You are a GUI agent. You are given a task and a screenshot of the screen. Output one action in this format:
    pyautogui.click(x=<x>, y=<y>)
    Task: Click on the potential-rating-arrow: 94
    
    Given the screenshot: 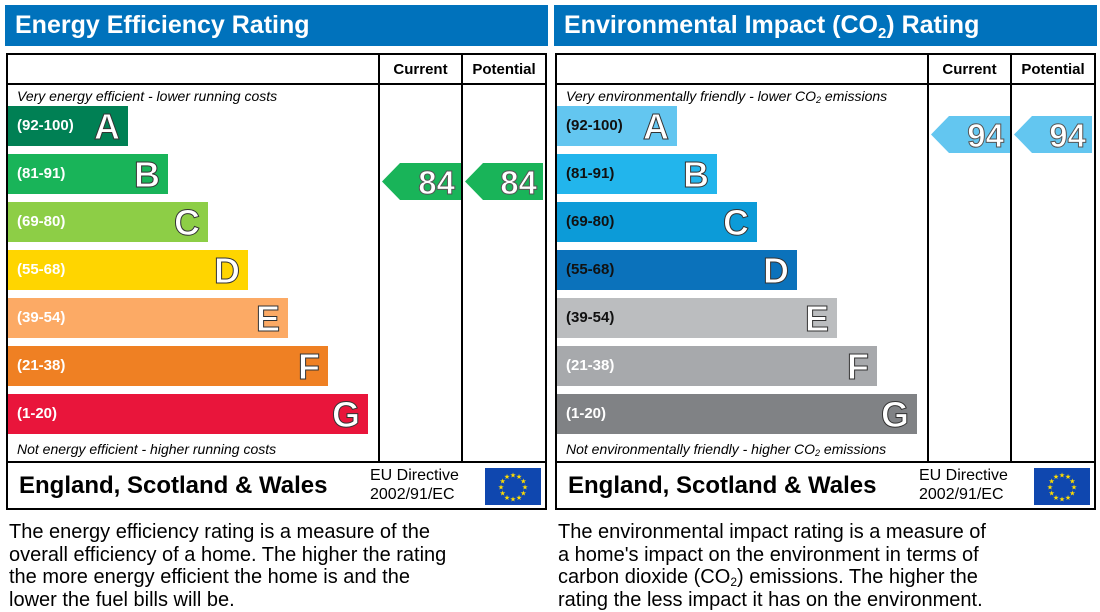 What is the action you would take?
    pyautogui.click(x=1053, y=135)
    